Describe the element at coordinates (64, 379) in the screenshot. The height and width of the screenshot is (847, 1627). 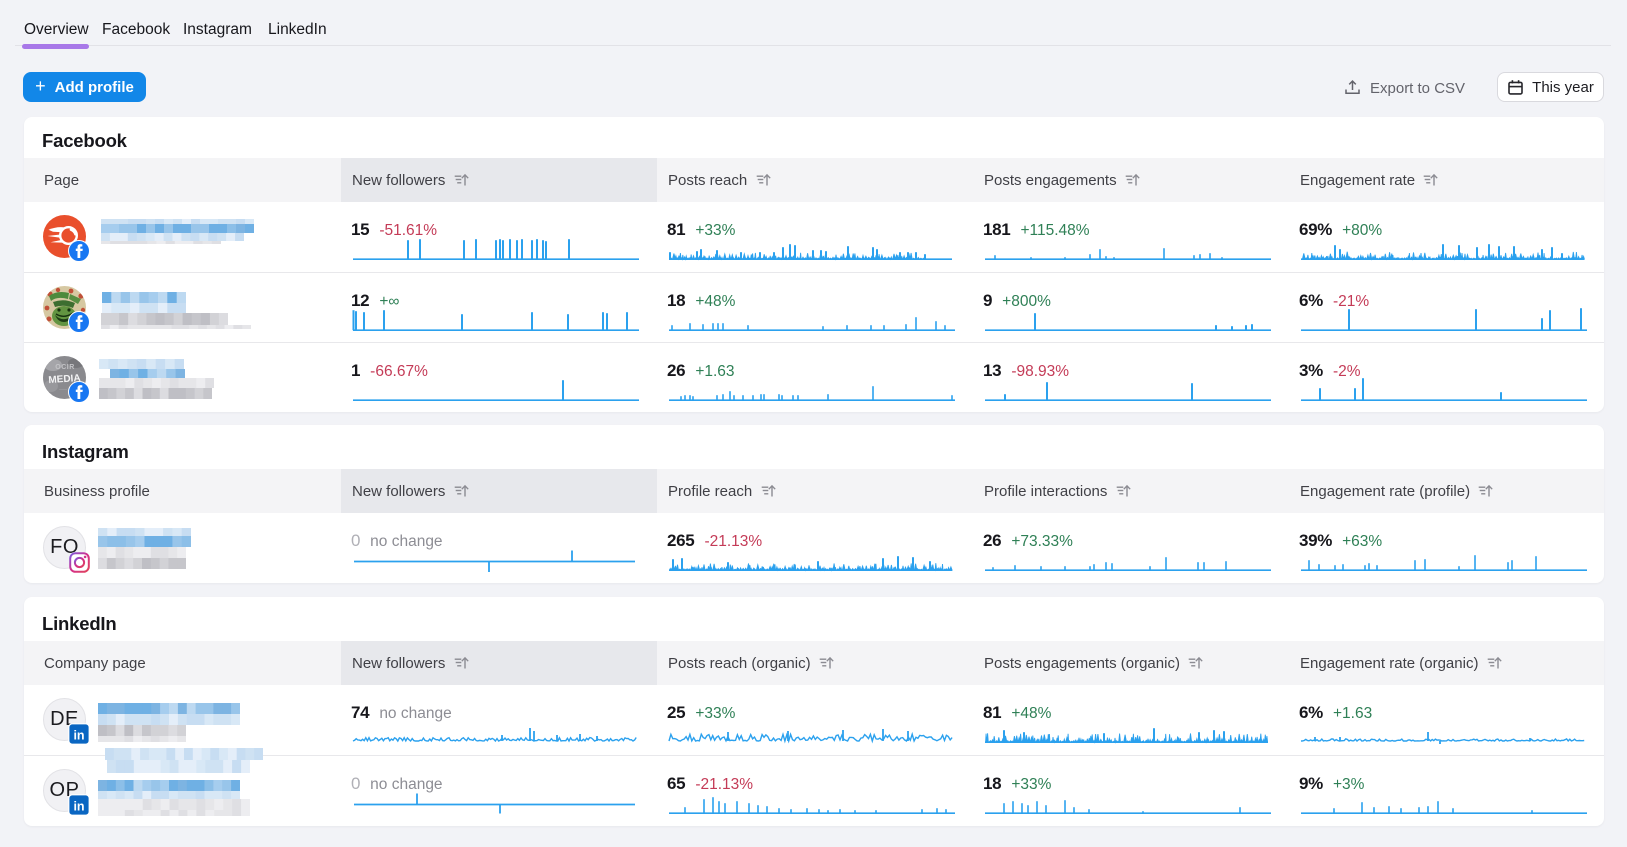
I see `svg-text: MEDIA` at that location.